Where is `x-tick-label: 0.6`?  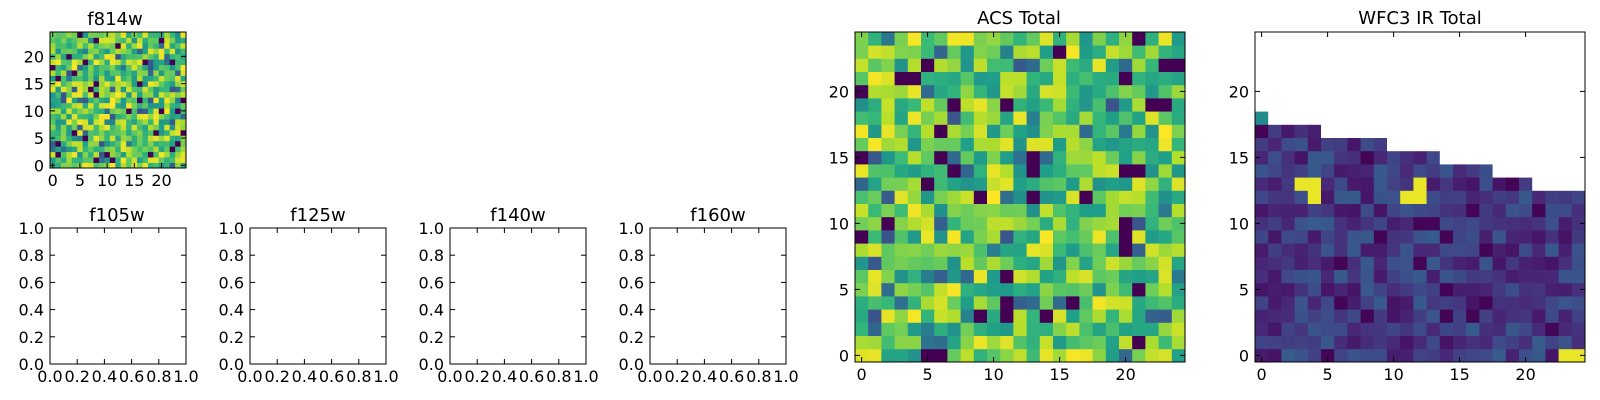 x-tick-label: 0.6 is located at coordinates (131, 376).